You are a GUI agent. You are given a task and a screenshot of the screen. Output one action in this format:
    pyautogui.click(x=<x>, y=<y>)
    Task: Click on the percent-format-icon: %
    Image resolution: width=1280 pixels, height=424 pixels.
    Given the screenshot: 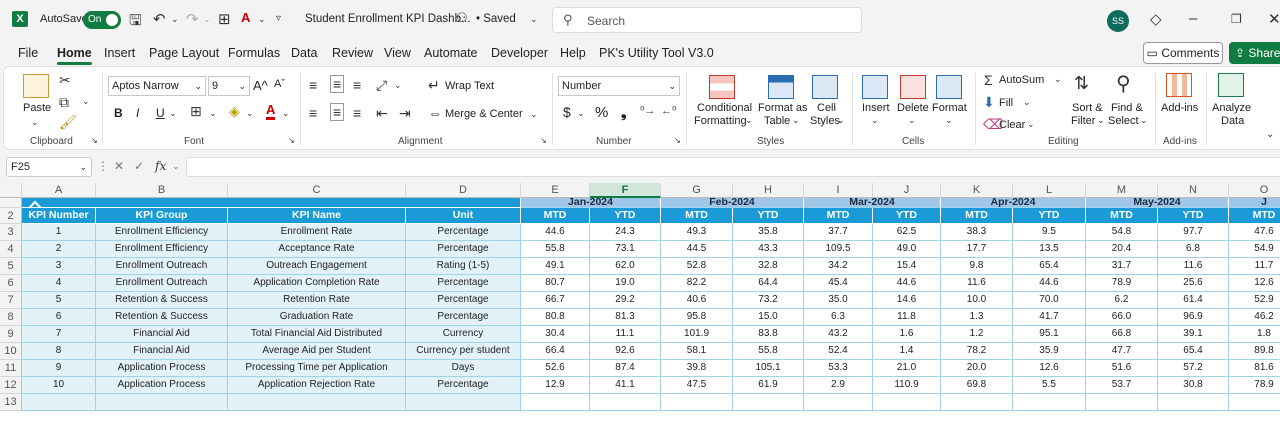 What is the action you would take?
    pyautogui.click(x=602, y=112)
    